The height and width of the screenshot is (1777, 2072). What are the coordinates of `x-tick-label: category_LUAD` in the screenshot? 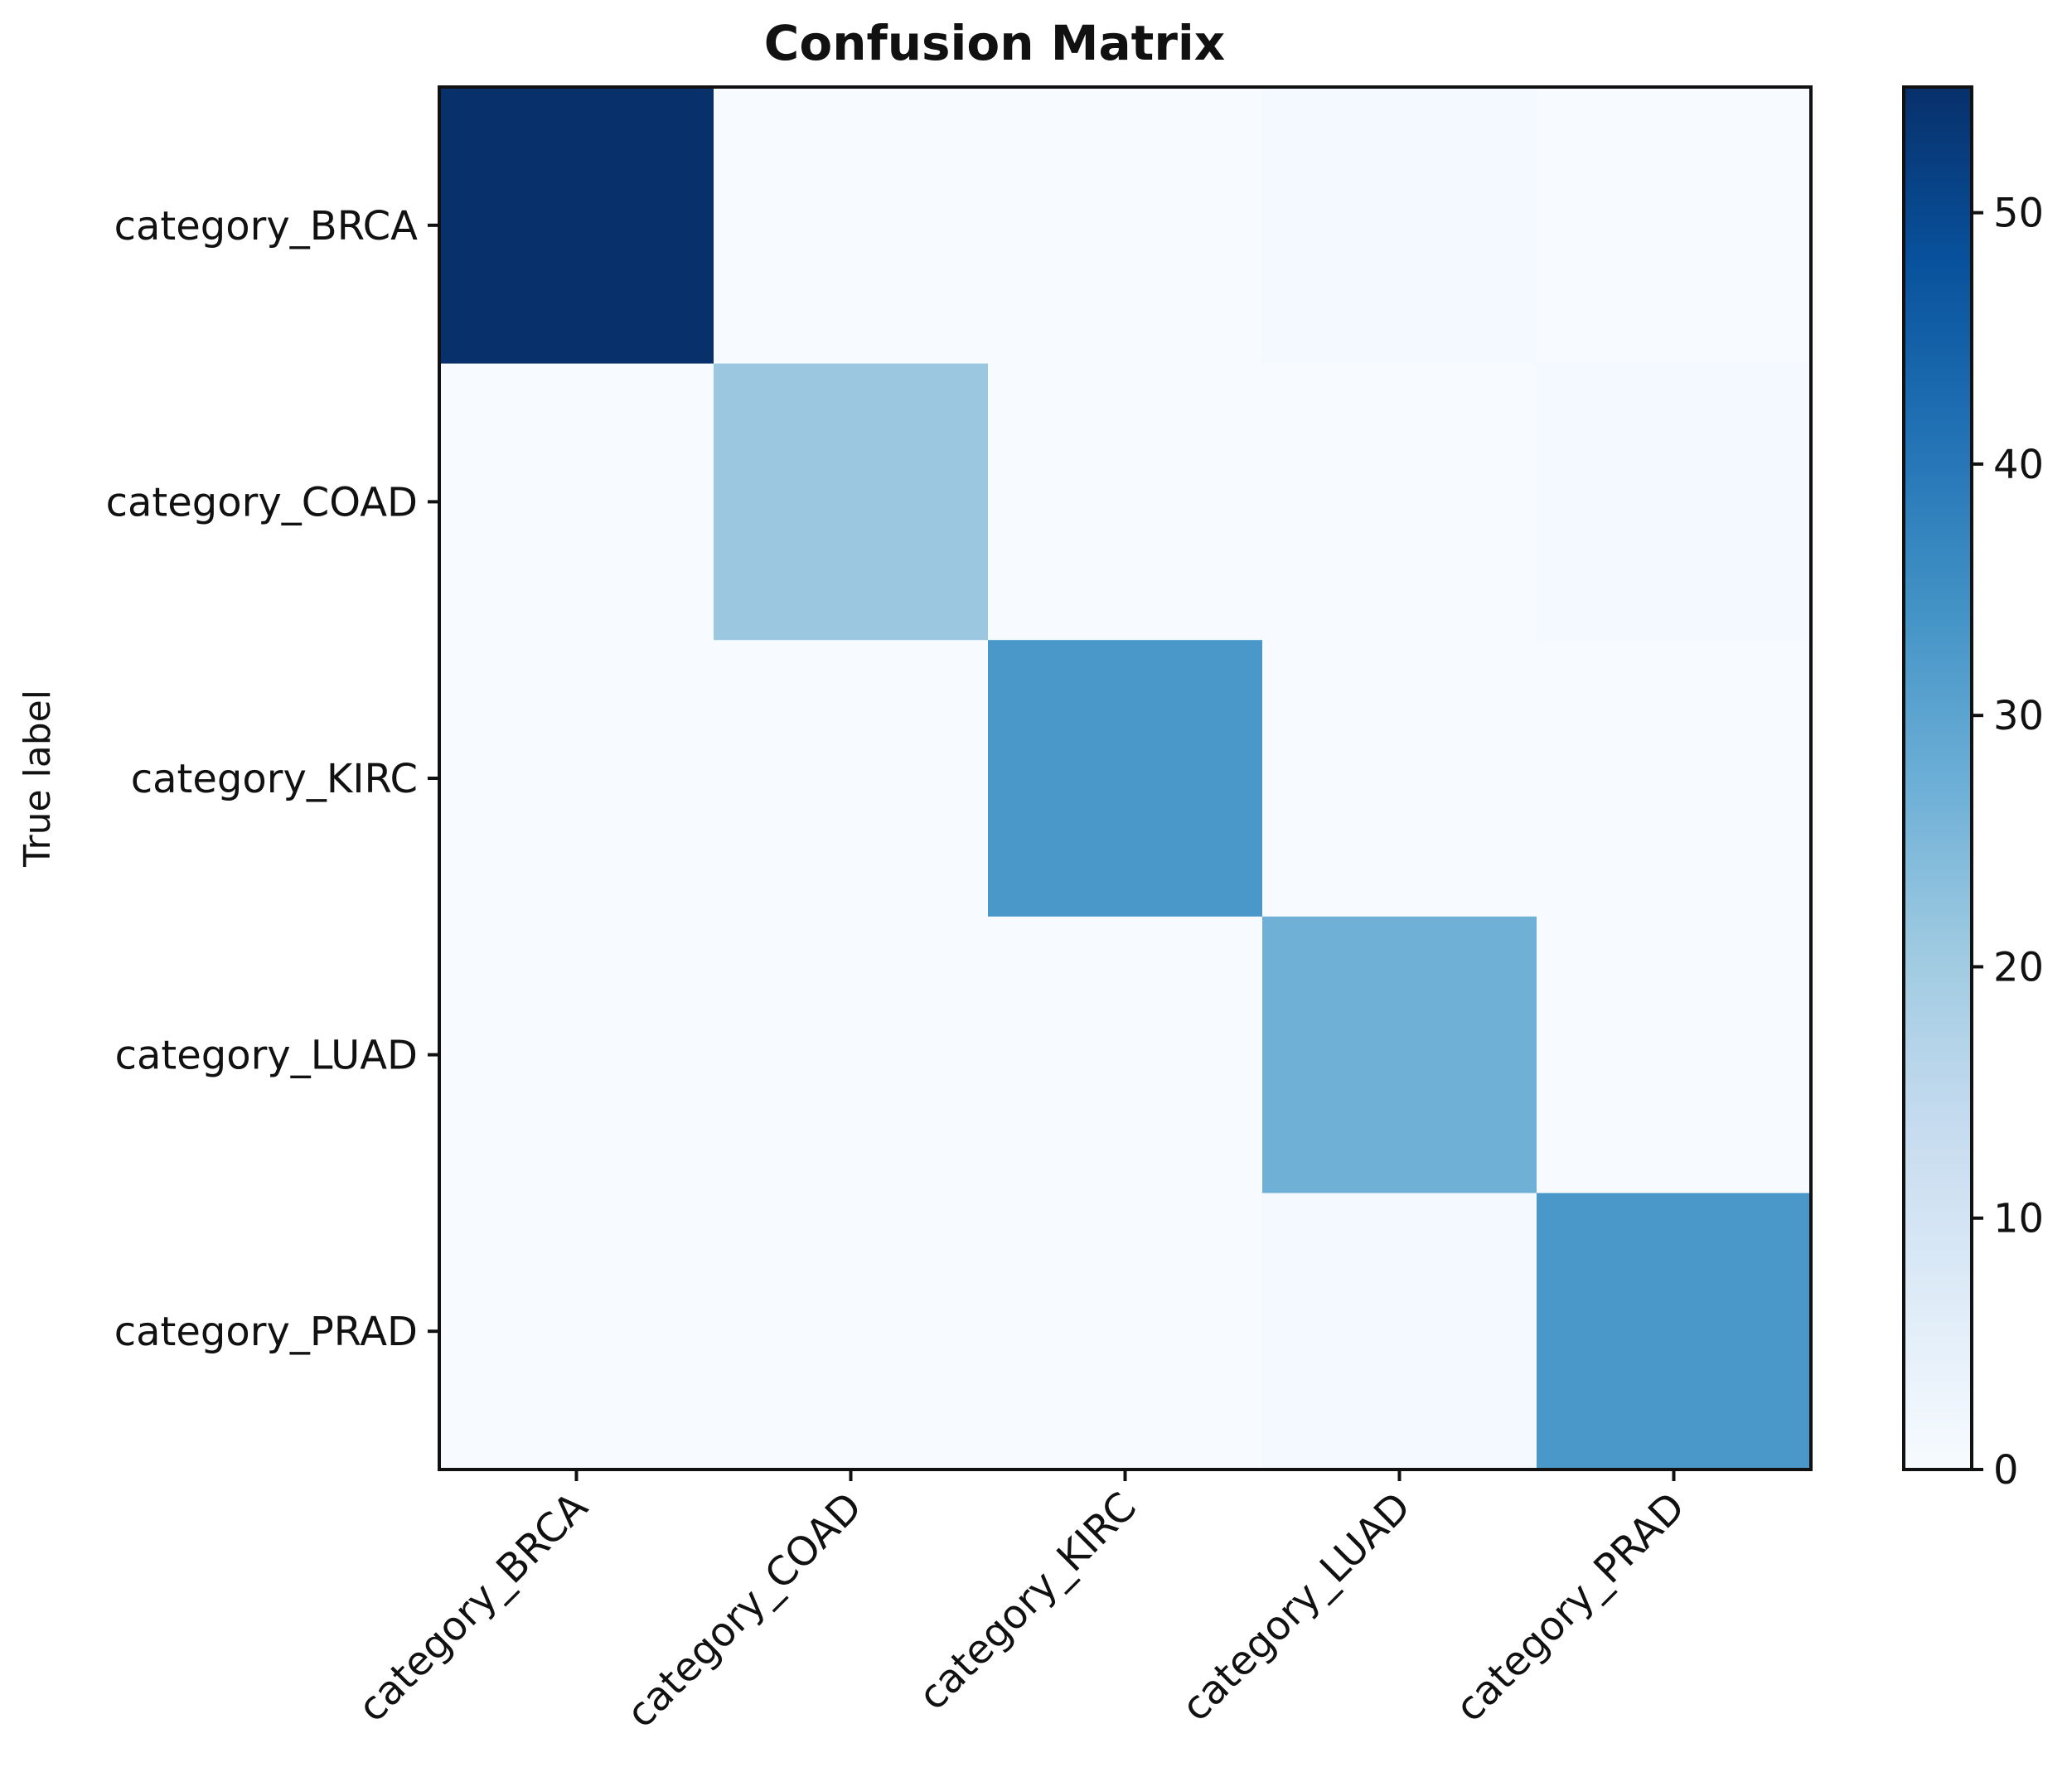 It's located at (1296, 1607).